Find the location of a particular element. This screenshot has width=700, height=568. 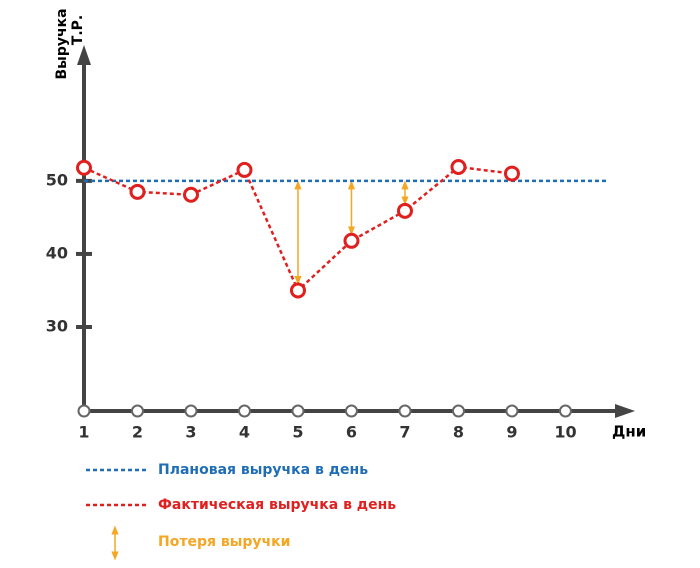

legend-label: Фактическая выручка в день is located at coordinates (277, 505).